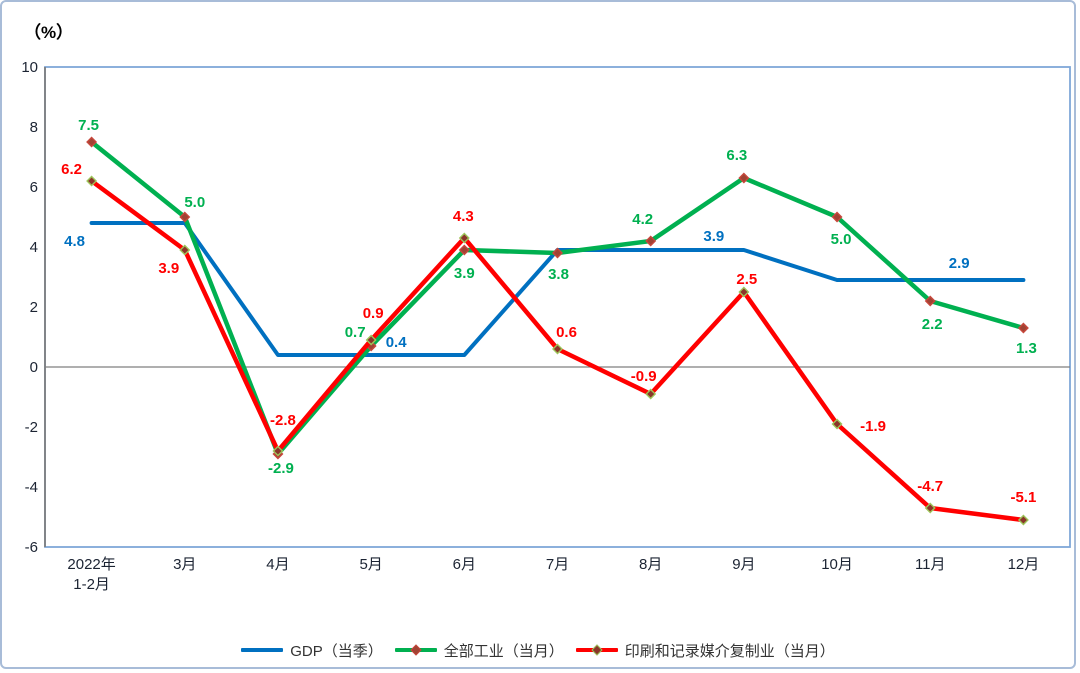 The height and width of the screenshot is (673, 1080). What do you see at coordinates (650, 564) in the screenshot?
I see `x-tick-label: 8月` at bounding box center [650, 564].